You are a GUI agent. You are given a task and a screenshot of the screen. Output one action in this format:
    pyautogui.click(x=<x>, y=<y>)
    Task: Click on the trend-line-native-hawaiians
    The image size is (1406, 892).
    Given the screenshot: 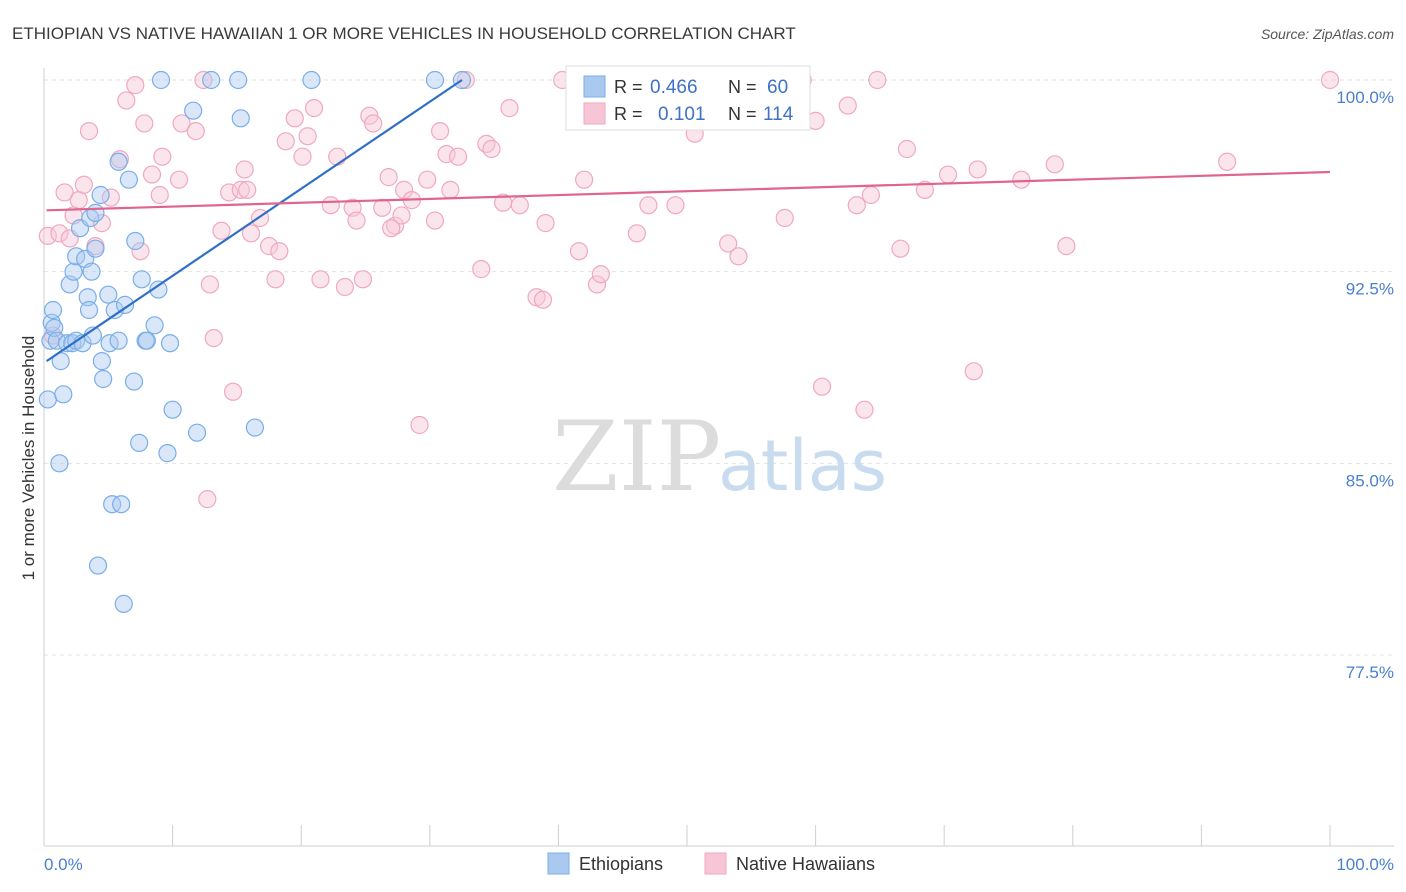 What is the action you would take?
    pyautogui.click(x=688, y=191)
    